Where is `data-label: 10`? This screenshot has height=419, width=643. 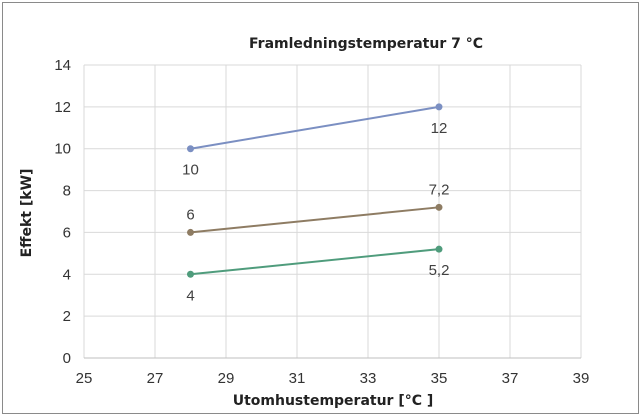 data-label: 10 is located at coordinates (190, 170).